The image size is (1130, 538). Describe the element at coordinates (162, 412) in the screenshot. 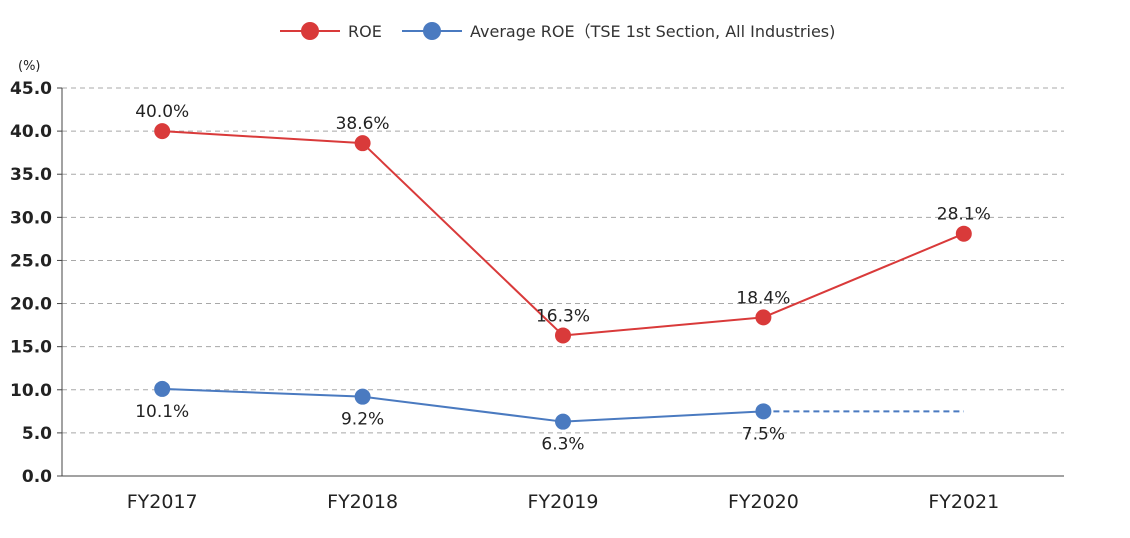

I see `data-label: 10.1%` at that location.